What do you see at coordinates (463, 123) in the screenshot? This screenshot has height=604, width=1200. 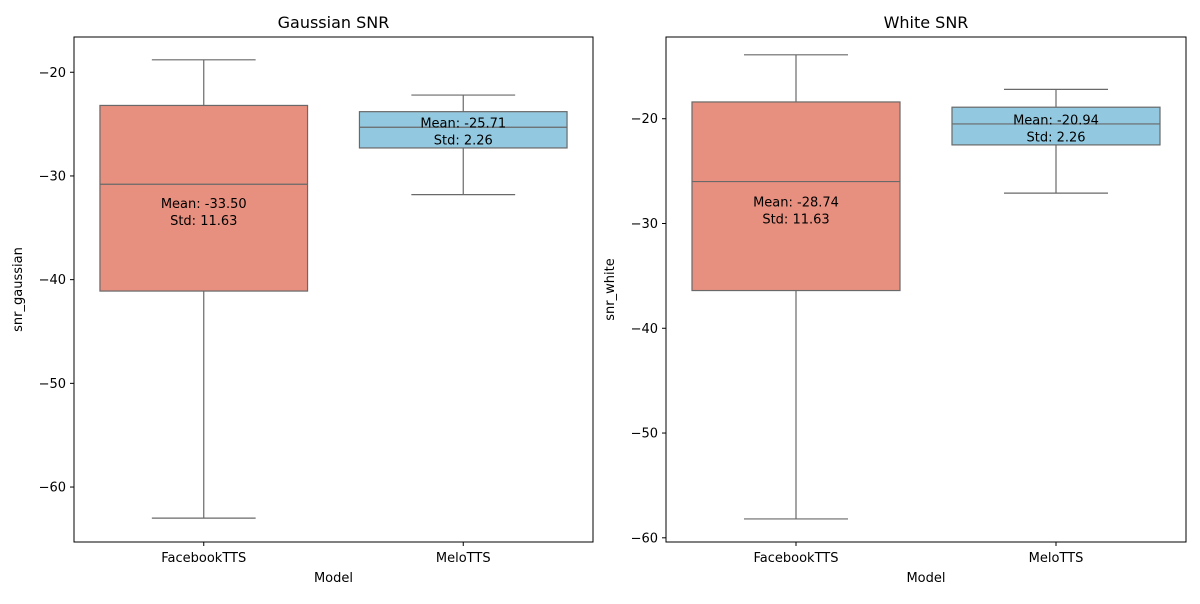 I see `annotation-mean: Mean: -25.71` at bounding box center [463, 123].